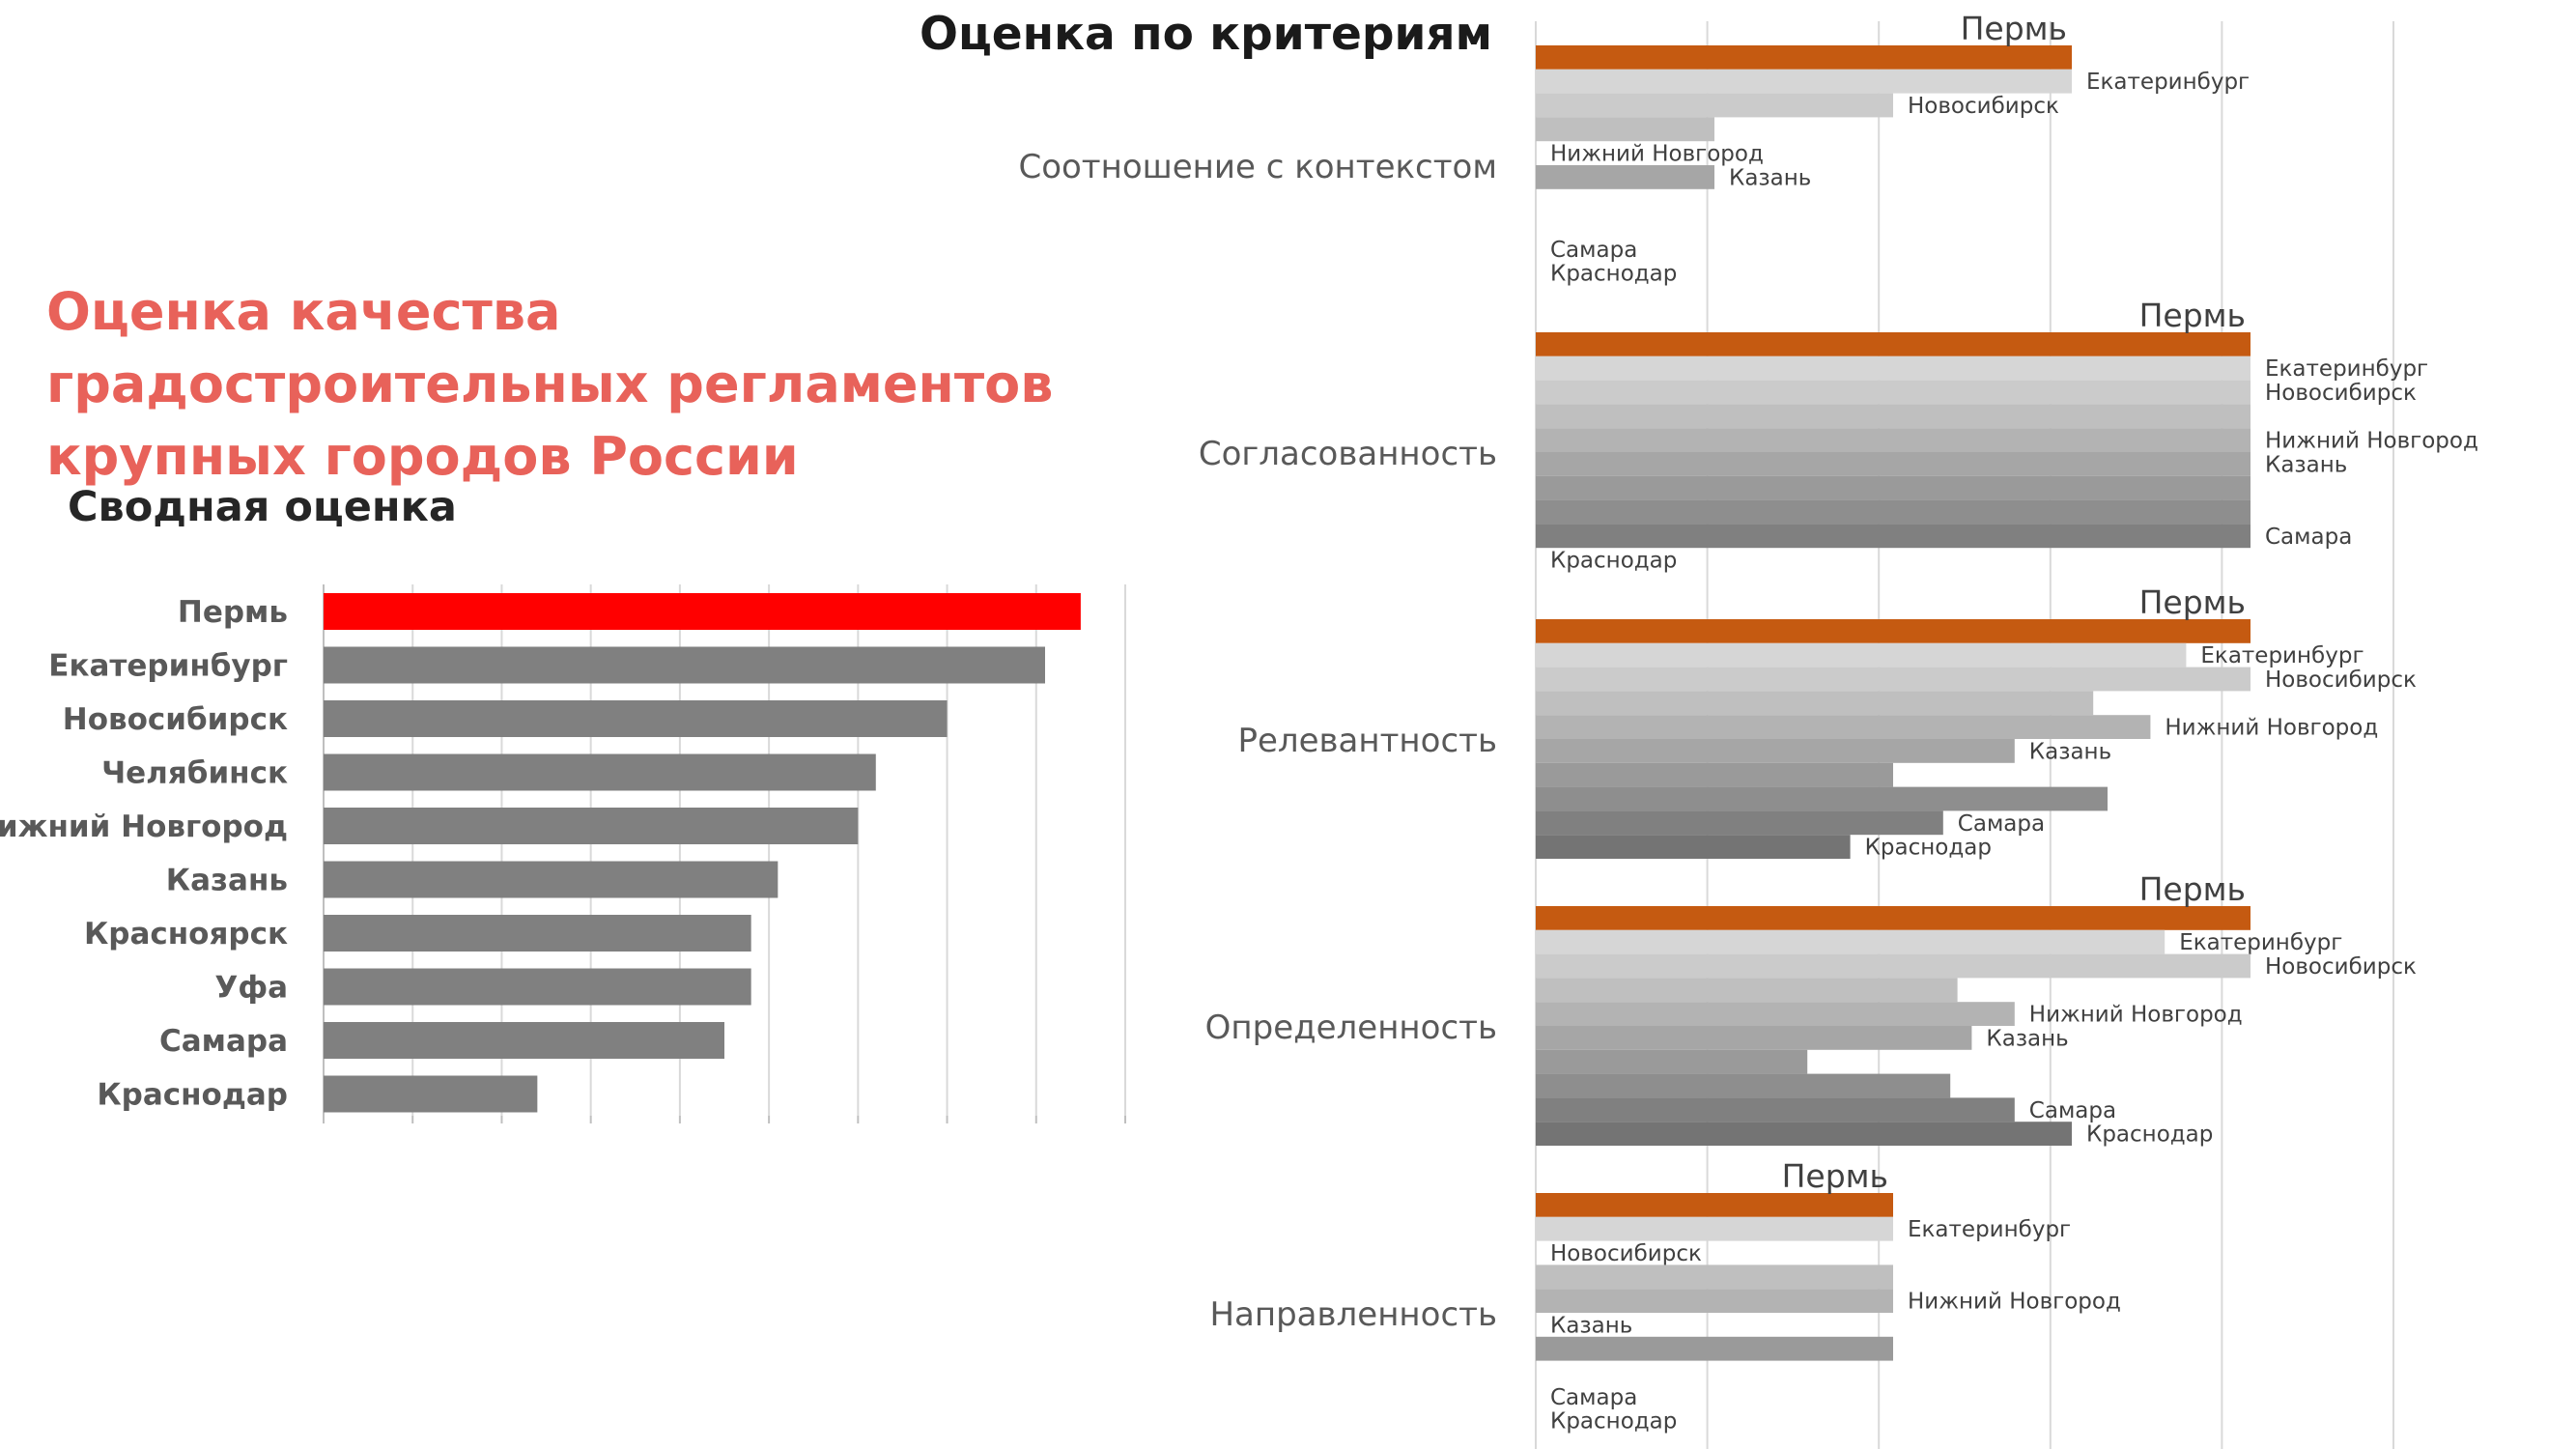 The width and height of the screenshot is (2576, 1449). Describe the element at coordinates (233, 612) in the screenshot. I see `summary-category-label: Пермь` at that location.